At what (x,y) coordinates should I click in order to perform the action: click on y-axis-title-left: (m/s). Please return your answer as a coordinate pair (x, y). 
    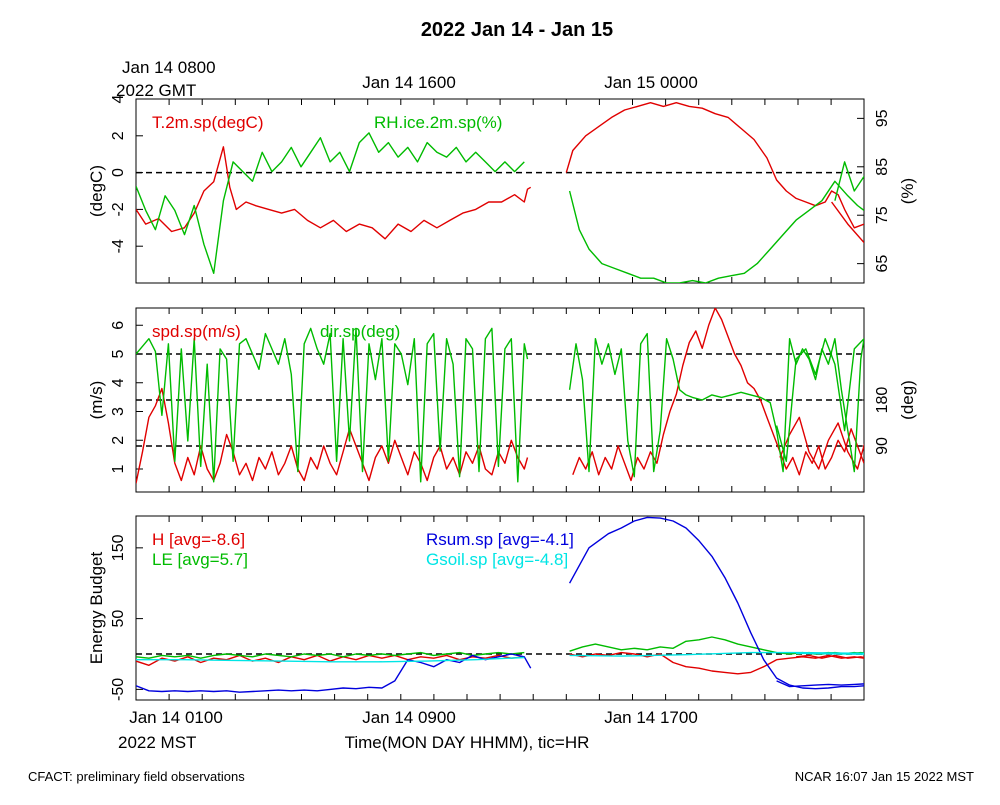
    Looking at the image, I should click on (96, 400).